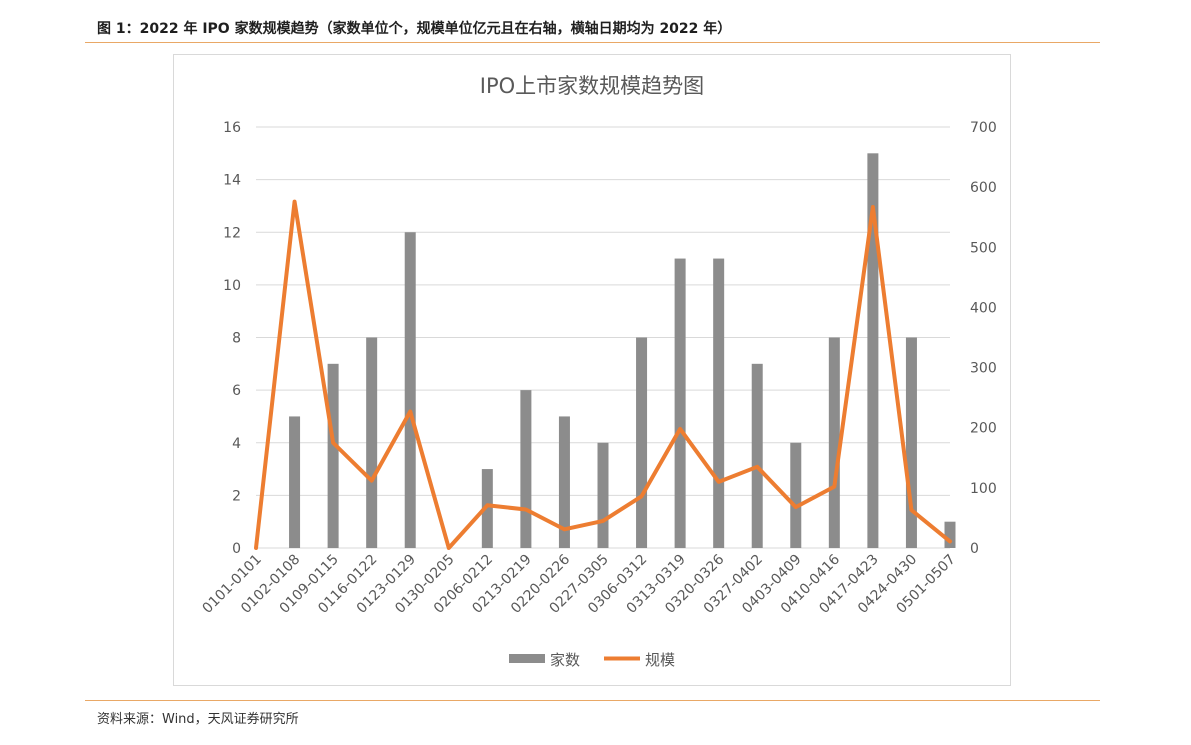 Image resolution: width=1191 pixels, height=745 pixels. What do you see at coordinates (983, 369) in the screenshot?
I see `right-axis-tick-label: 300` at bounding box center [983, 369].